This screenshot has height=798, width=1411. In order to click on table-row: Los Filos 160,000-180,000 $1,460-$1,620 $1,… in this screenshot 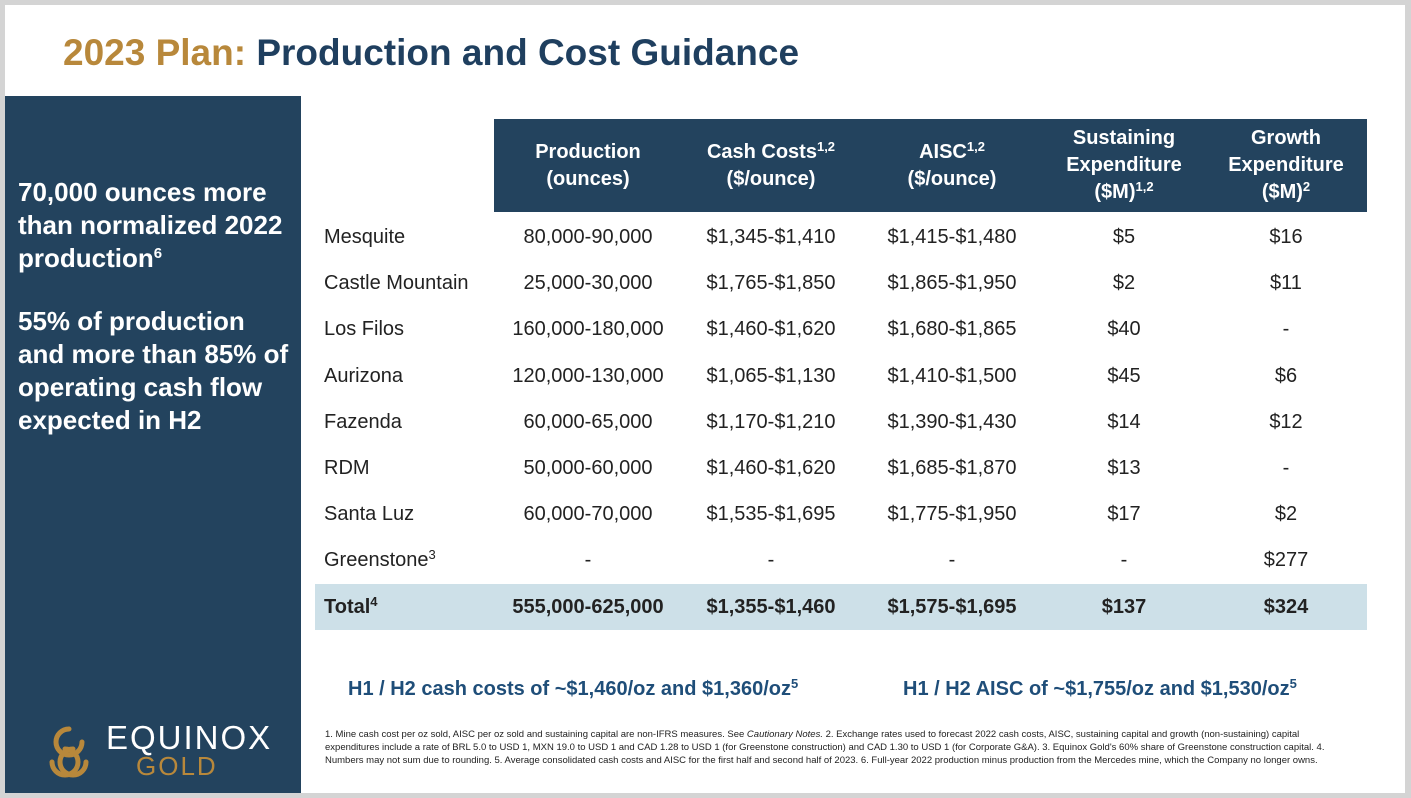, I will do `click(841, 329)`.